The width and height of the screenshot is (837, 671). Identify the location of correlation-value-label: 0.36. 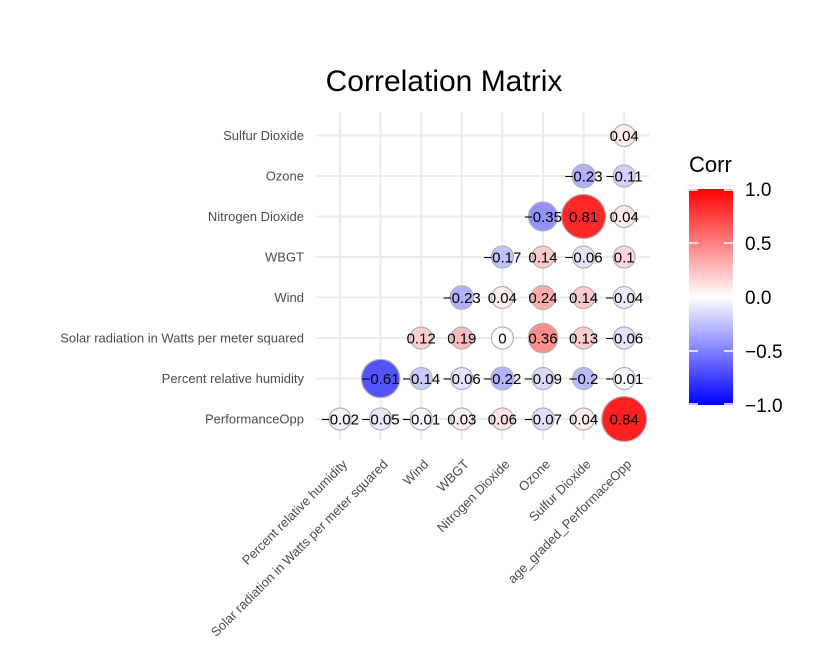
(542, 339).